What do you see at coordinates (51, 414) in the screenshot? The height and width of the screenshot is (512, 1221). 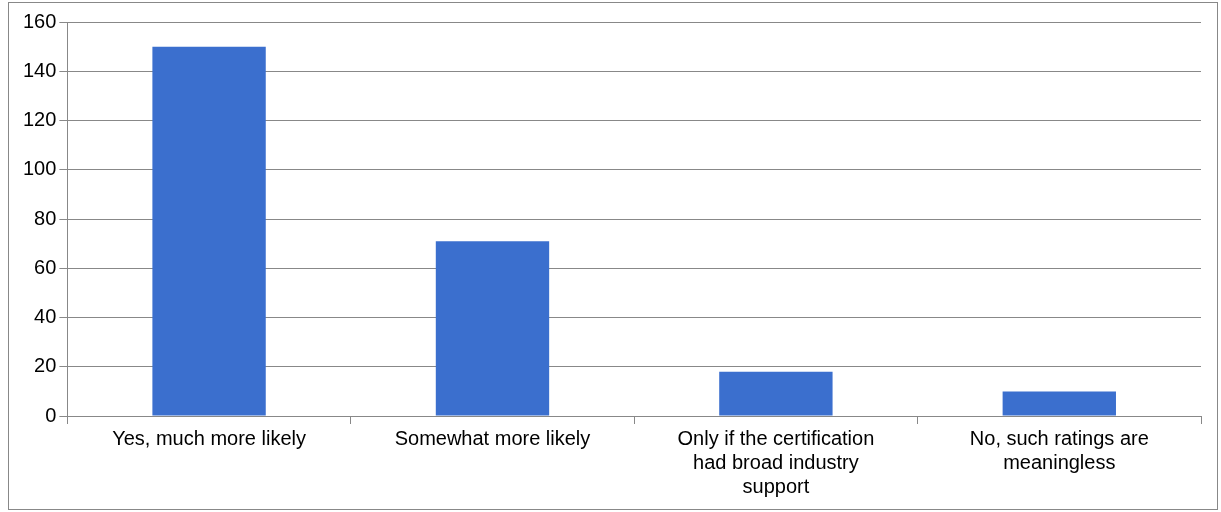 I see `y-tick-label: 0` at bounding box center [51, 414].